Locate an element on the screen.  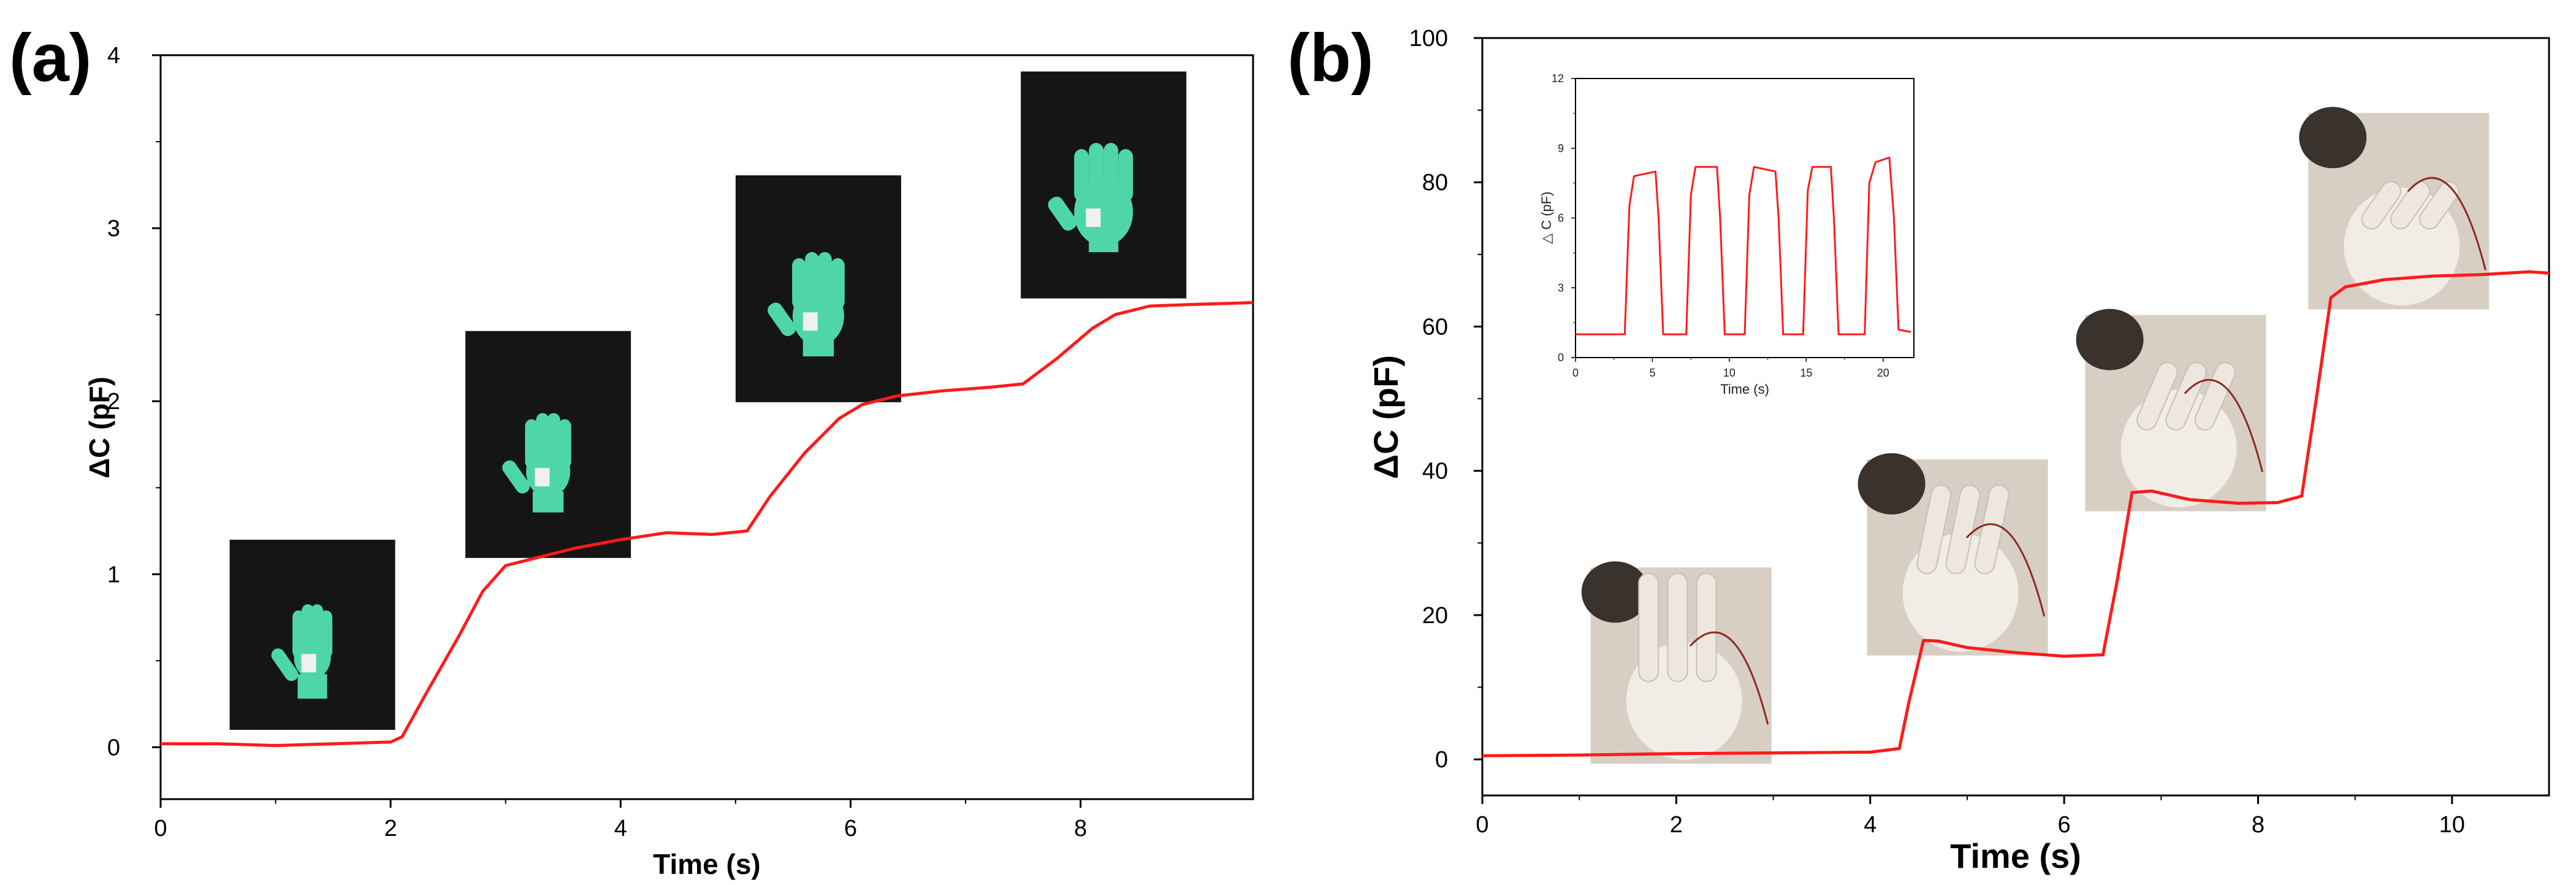
a-x-tick-label: 2 is located at coordinates (390, 828).